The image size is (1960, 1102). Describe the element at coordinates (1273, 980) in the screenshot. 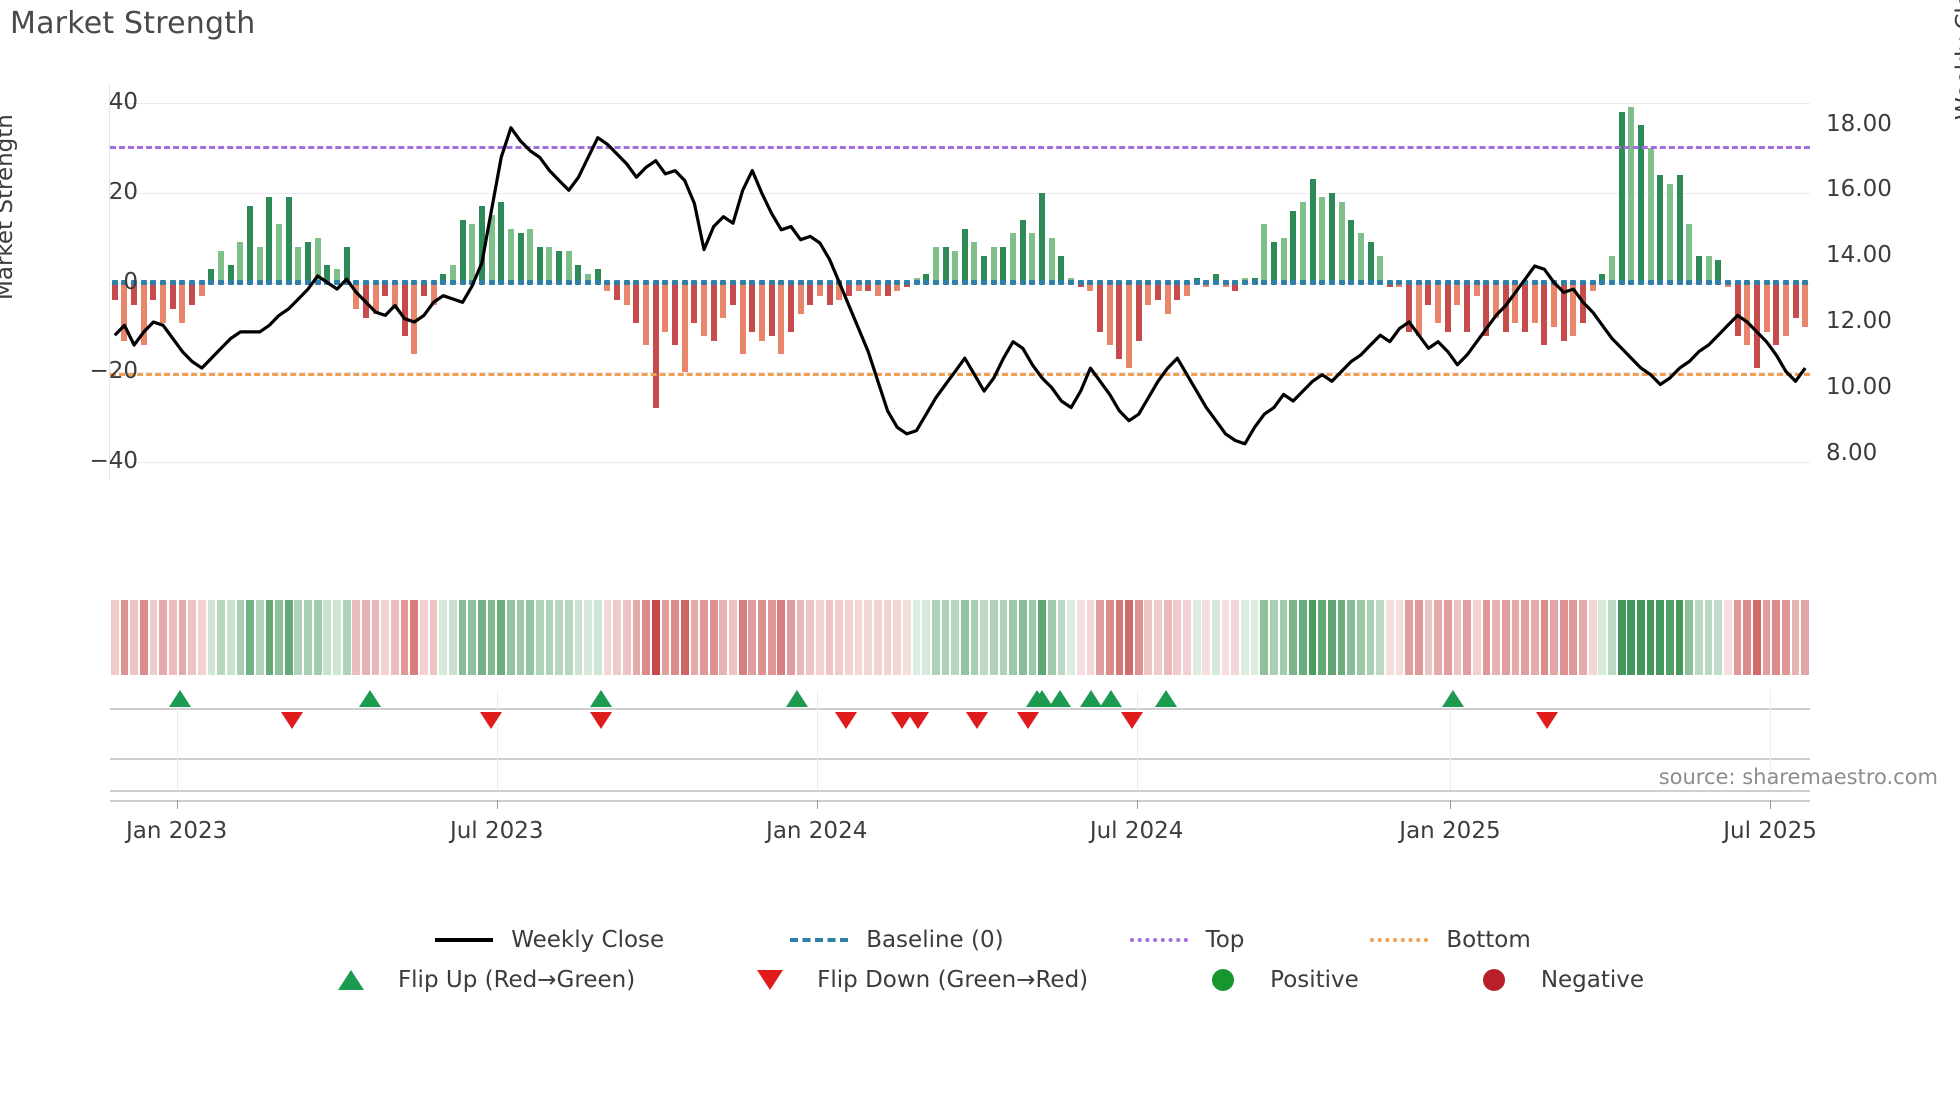

I see `legend-item-positive: Positive` at that location.